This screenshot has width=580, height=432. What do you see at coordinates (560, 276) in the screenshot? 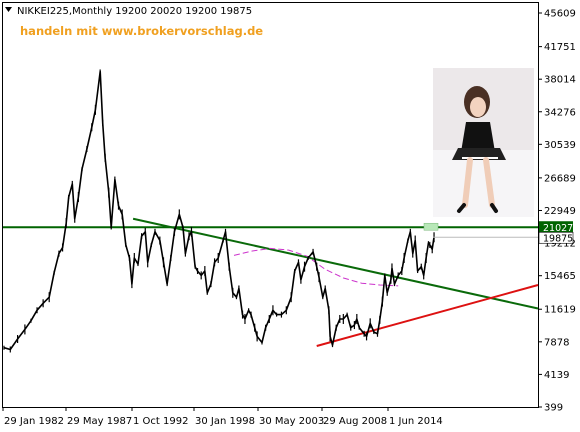
I see `y-tick-label: 15465` at bounding box center [560, 276].